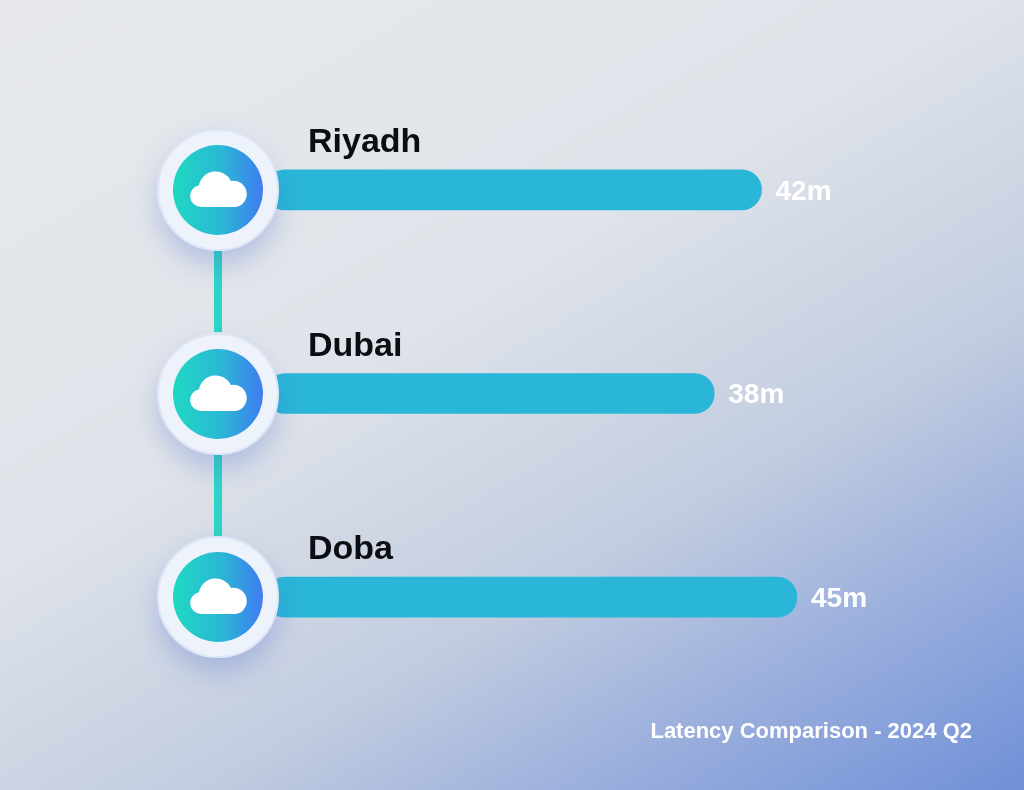  Describe the element at coordinates (756, 394) in the screenshot. I see `data-label: 38m` at that location.